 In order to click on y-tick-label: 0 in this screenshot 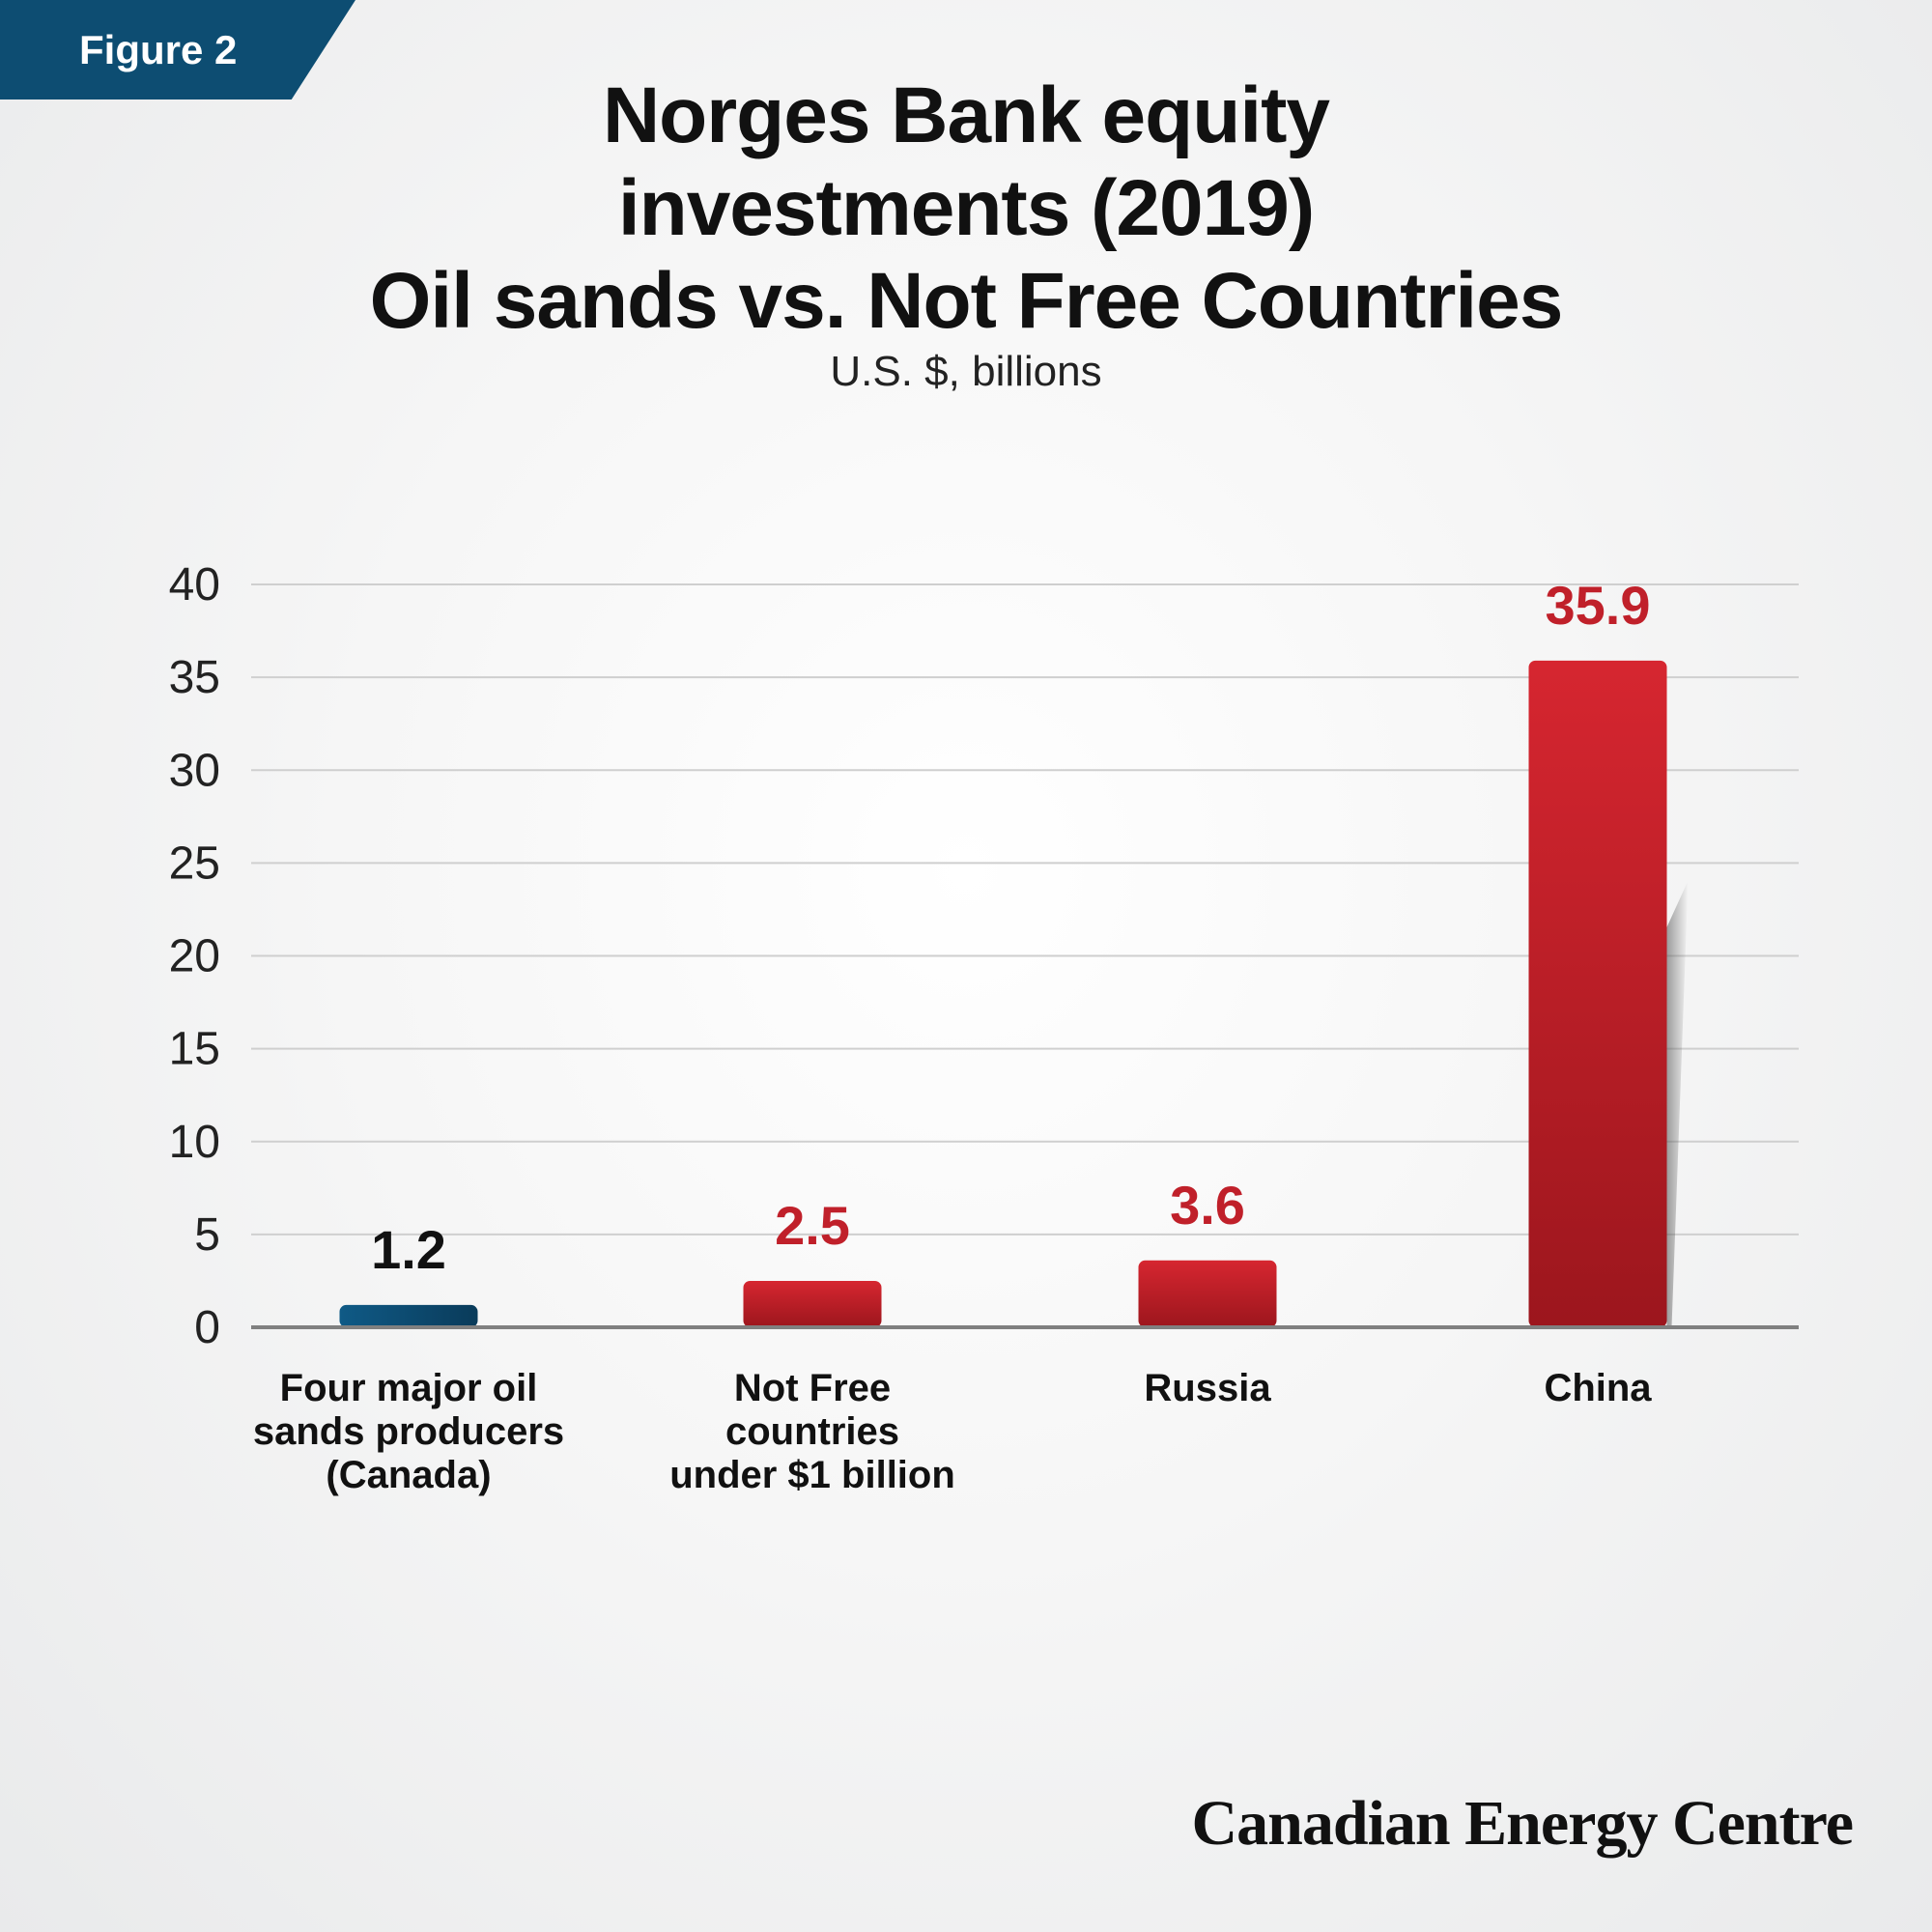, I will do `click(207, 1327)`.